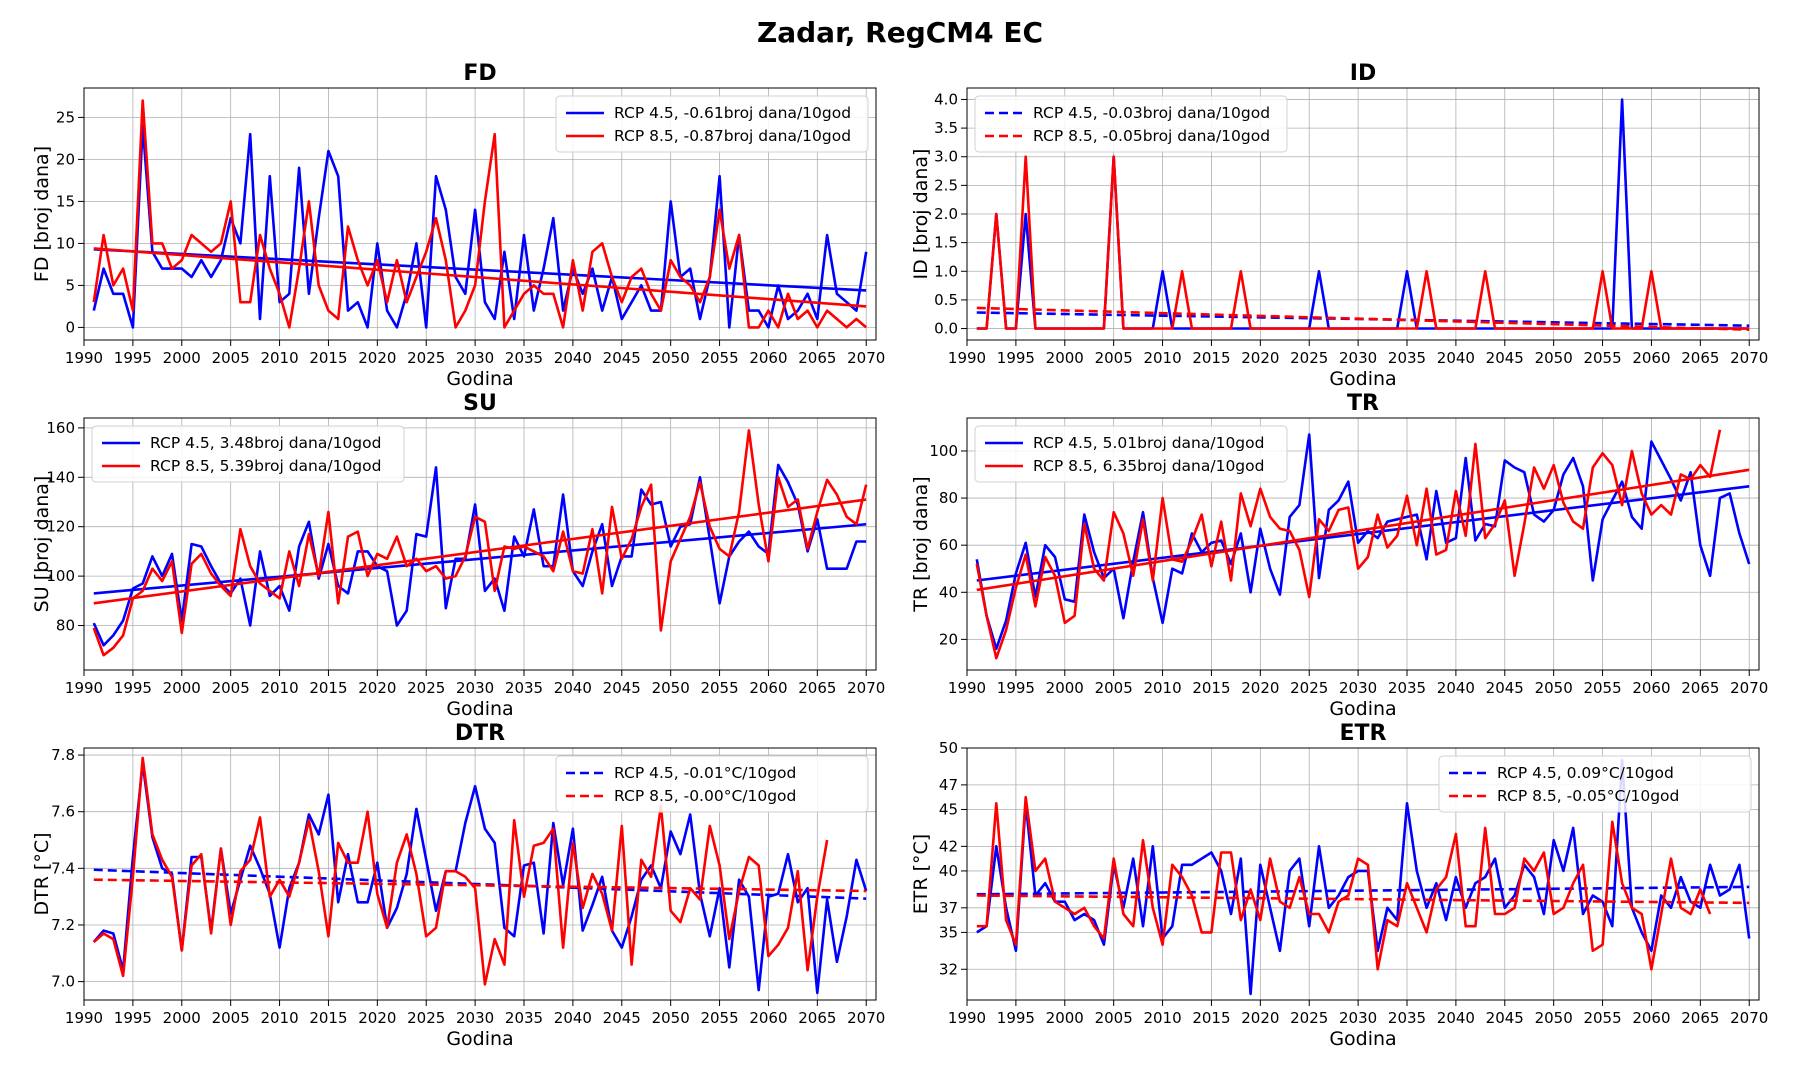  Describe the element at coordinates (1363, 733) in the screenshot. I see `panel-title: ETR` at that location.